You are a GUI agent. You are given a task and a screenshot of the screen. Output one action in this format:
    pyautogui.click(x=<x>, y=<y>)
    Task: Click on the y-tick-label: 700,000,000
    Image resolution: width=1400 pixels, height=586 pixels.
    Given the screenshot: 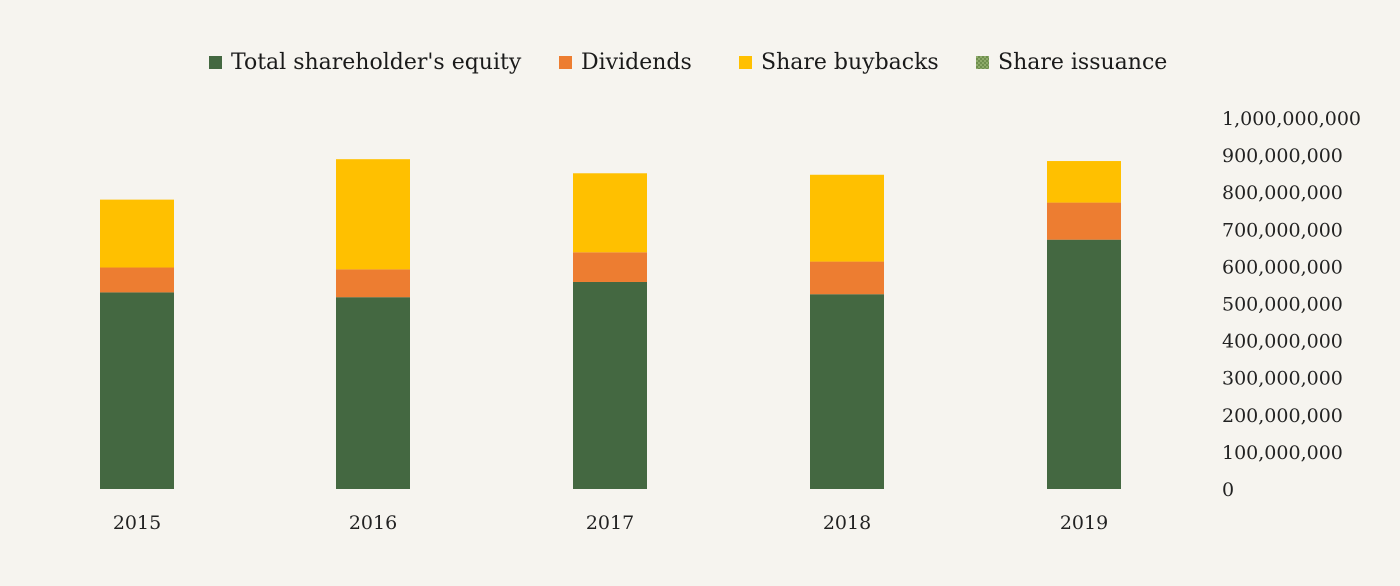 What is the action you would take?
    pyautogui.click(x=1282, y=230)
    